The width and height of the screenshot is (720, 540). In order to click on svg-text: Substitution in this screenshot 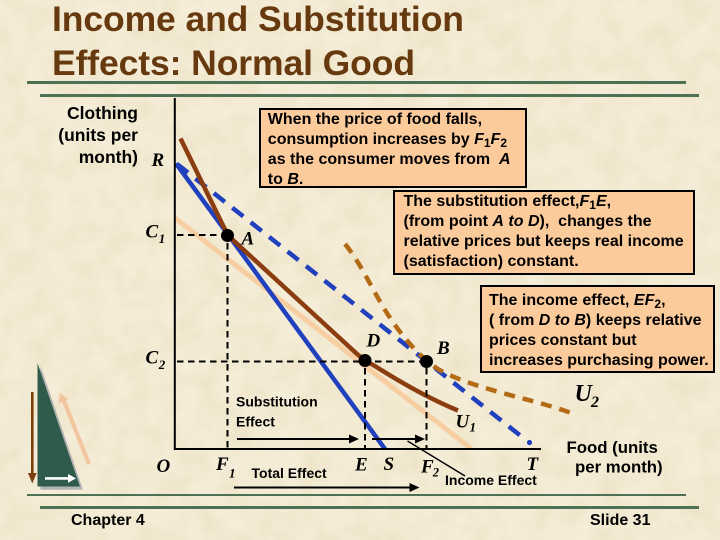, I will do `click(277, 402)`.